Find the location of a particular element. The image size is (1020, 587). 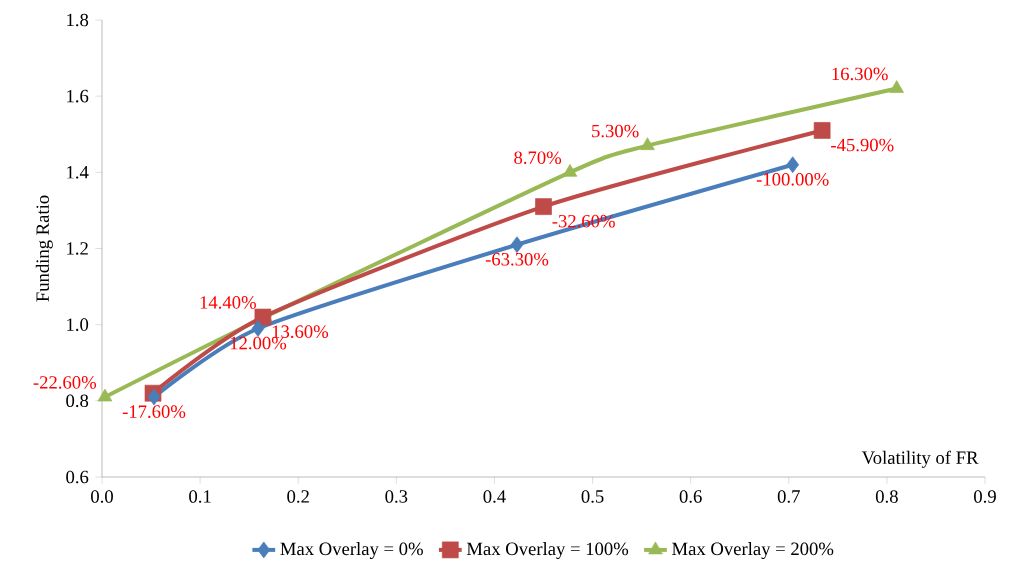

y-tick-label: 1.8 is located at coordinates (78, 20).